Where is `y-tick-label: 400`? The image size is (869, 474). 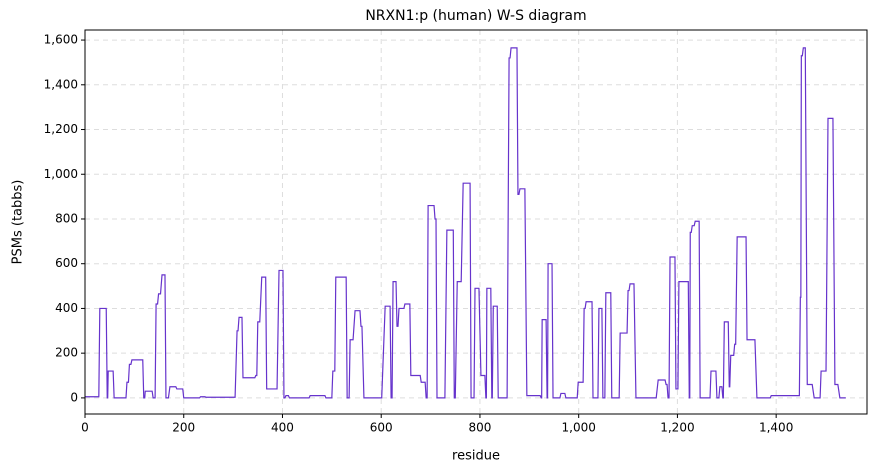
y-tick-label: 400 is located at coordinates (66, 308).